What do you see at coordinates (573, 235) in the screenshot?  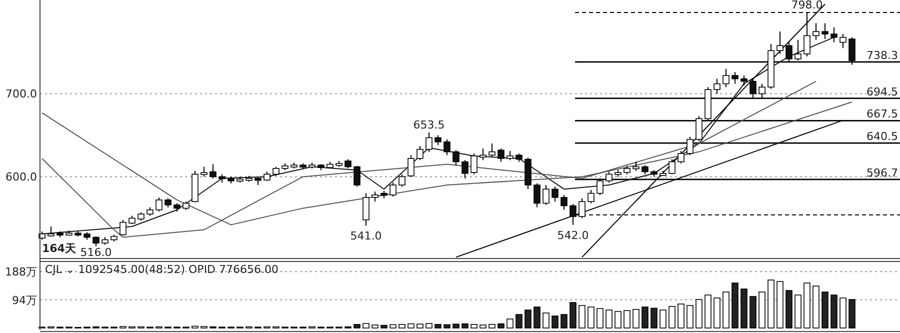 I see `annotation: 542.0` at bounding box center [573, 235].